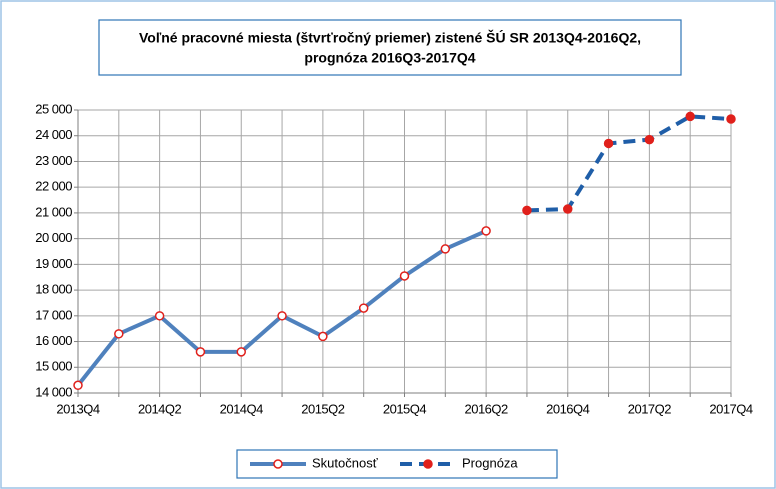  Describe the element at coordinates (345, 462) in the screenshot. I see `legend-label: Skutočnosť` at that location.